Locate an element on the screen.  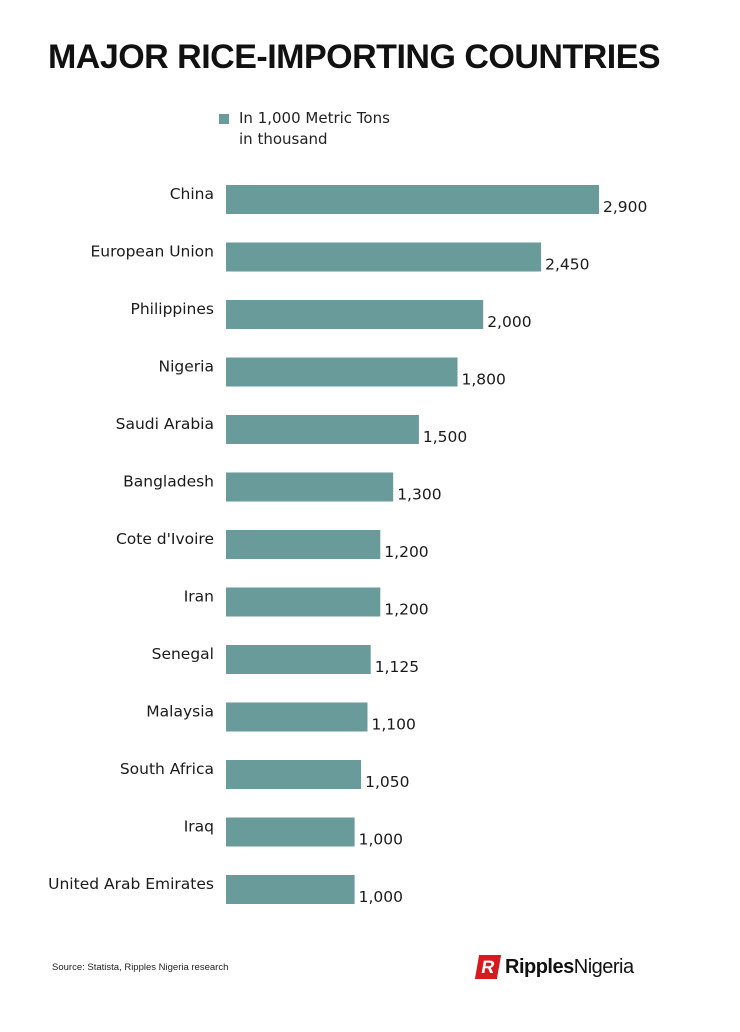
category-label: Senegal is located at coordinates (183, 654).